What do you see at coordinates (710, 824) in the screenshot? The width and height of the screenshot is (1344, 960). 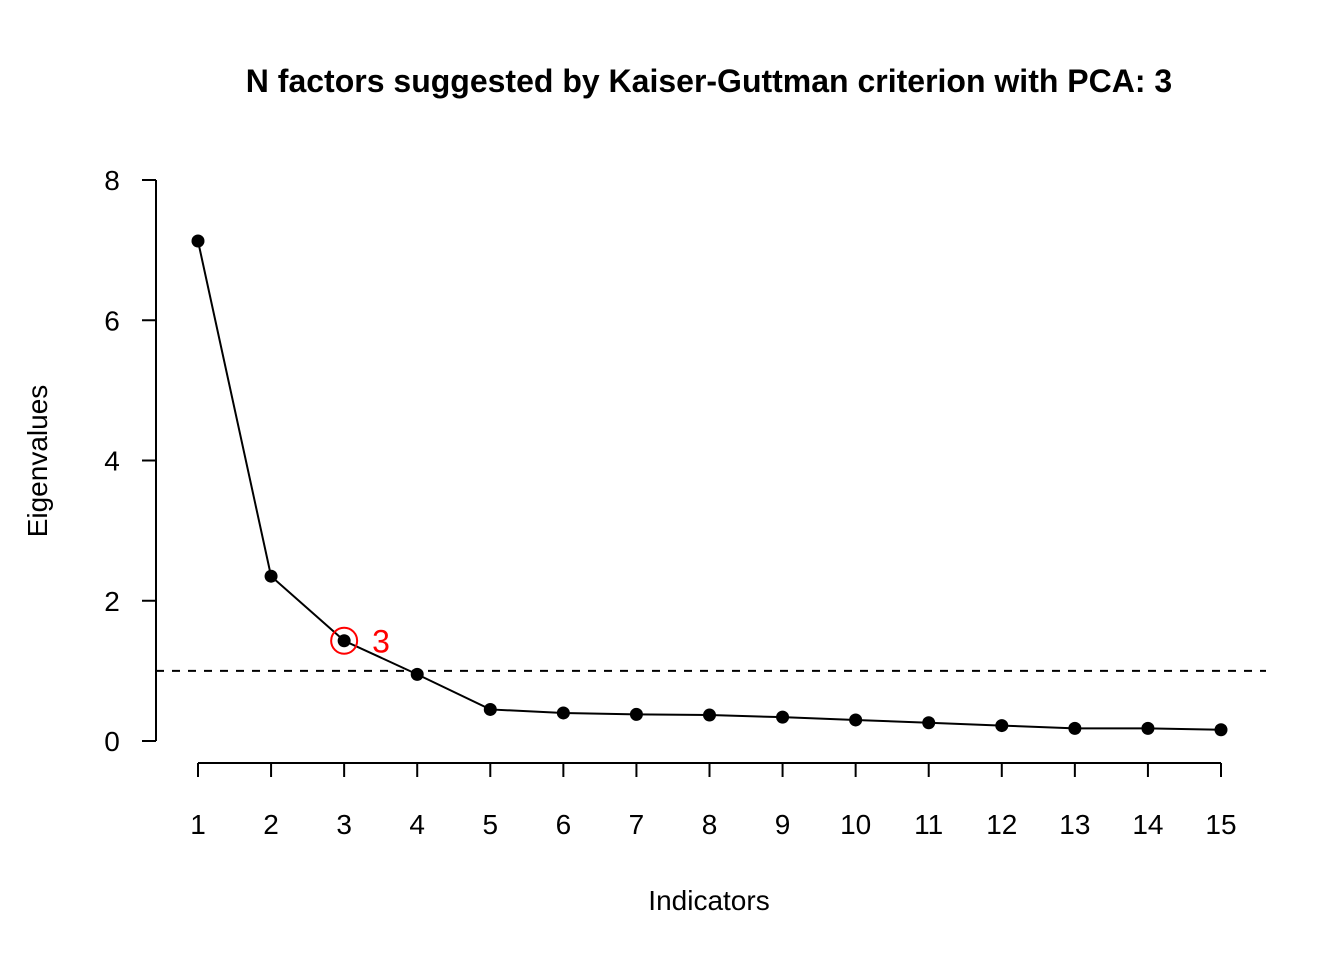 I see `x-tick-label: 8` at bounding box center [710, 824].